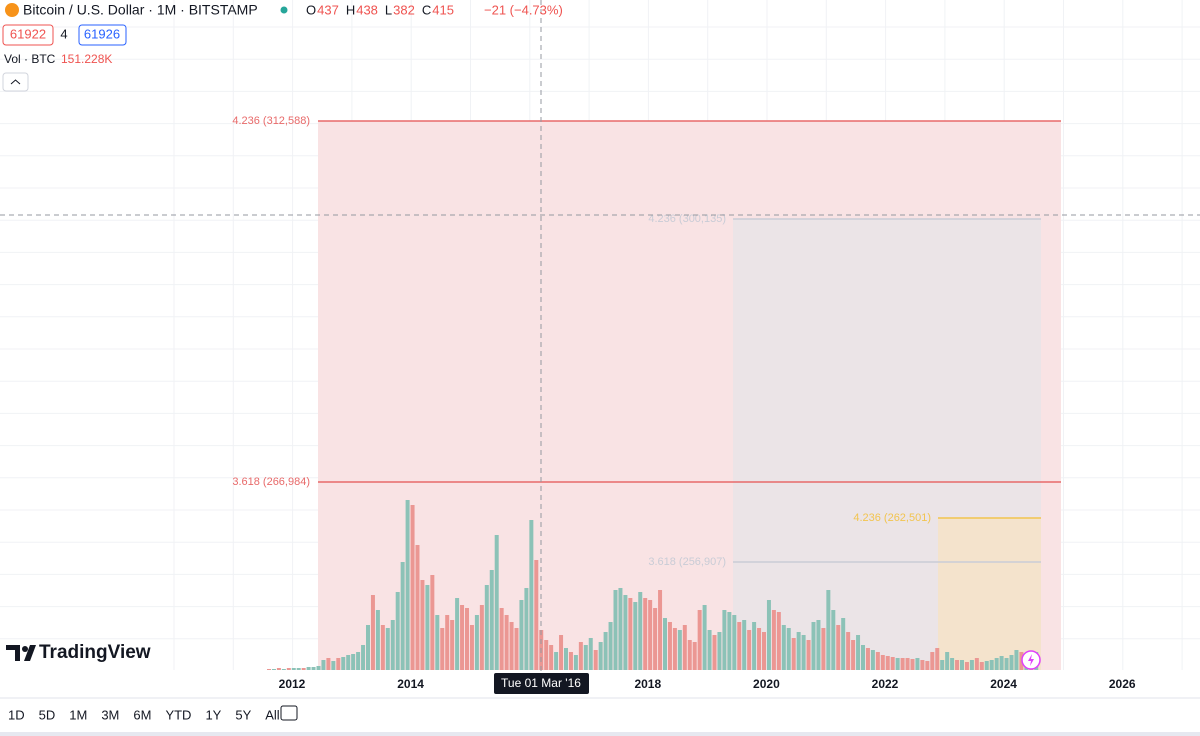  Describe the element at coordinates (271, 482) in the screenshot. I see `fib-label: 3.618 (266,984)` at that location.